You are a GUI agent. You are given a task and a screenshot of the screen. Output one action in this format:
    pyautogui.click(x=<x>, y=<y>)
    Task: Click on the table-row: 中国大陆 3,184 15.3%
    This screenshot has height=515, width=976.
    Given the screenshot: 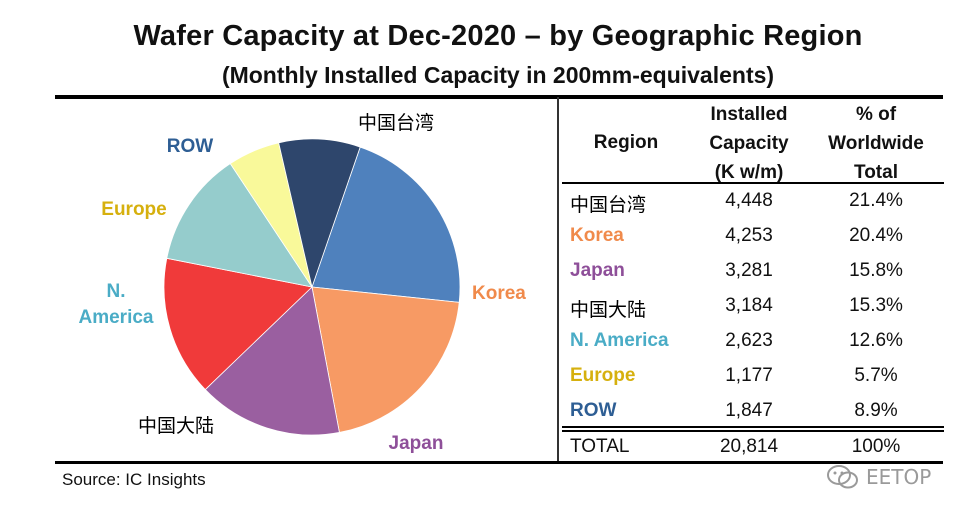 What is the action you would take?
    pyautogui.click(x=753, y=306)
    